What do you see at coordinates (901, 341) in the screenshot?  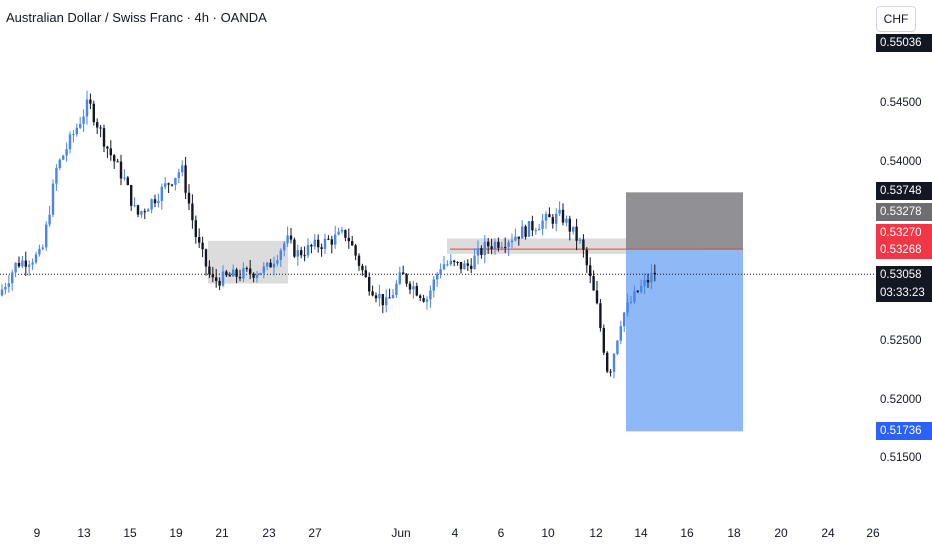 I see `y-axis-tick: 0.52500` at bounding box center [901, 341].